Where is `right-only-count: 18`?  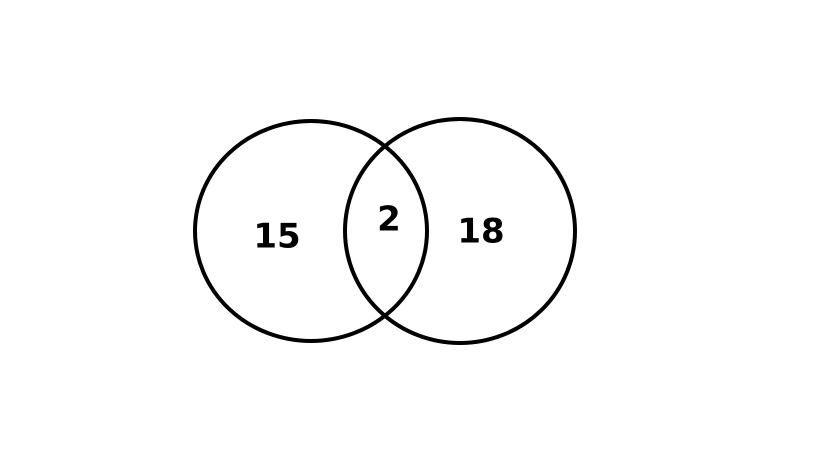 right-only-count: 18 is located at coordinates (480, 232).